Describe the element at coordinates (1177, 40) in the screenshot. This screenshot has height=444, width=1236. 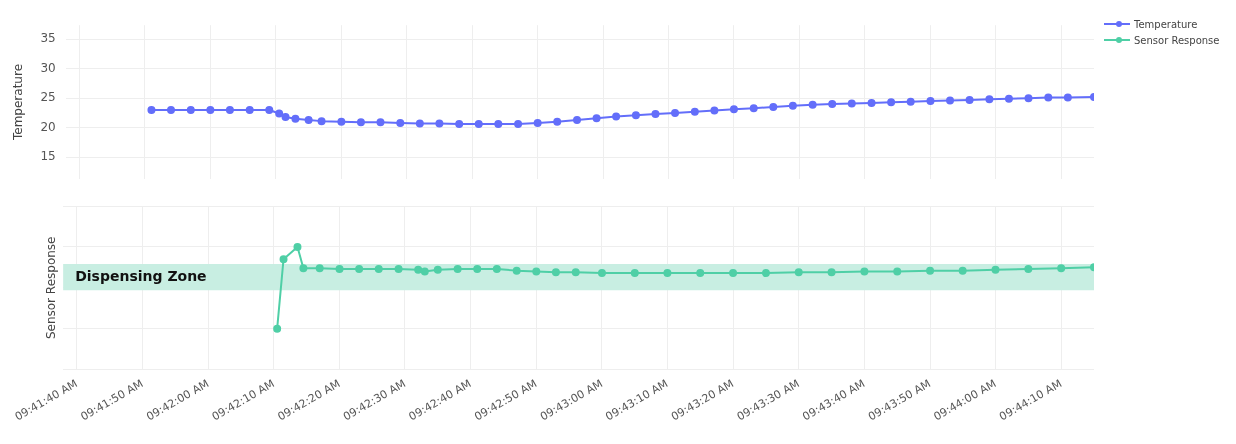
I see `legend-label: Sensor Response` at that location.